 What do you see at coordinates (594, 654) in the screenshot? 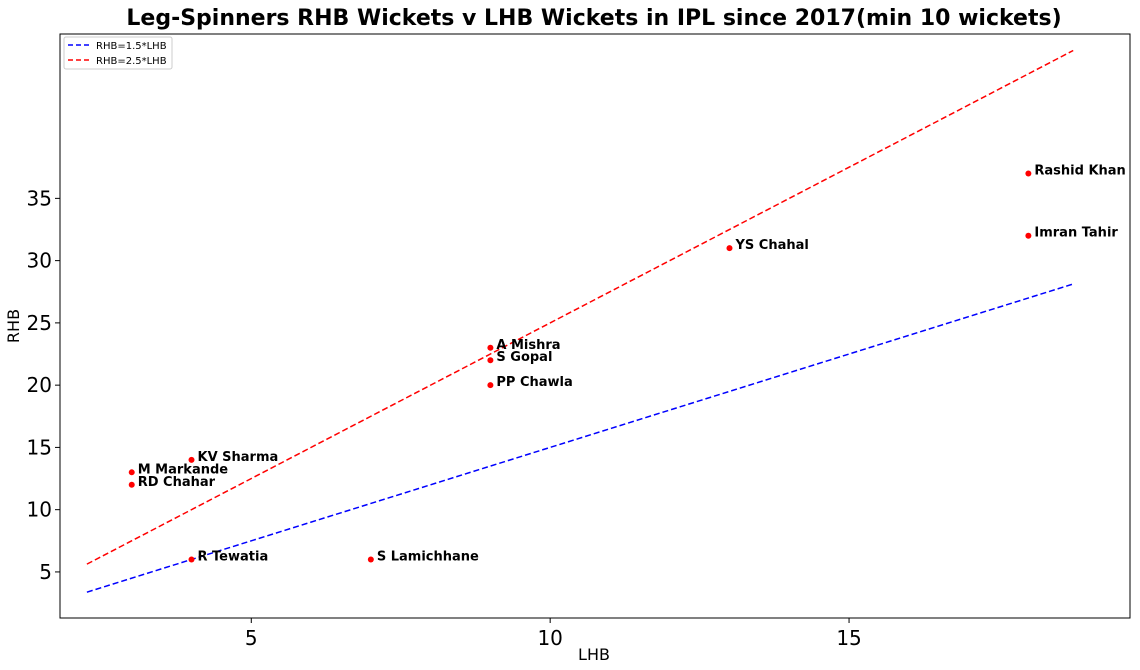
I see `x-axis-label: LHB` at bounding box center [594, 654].